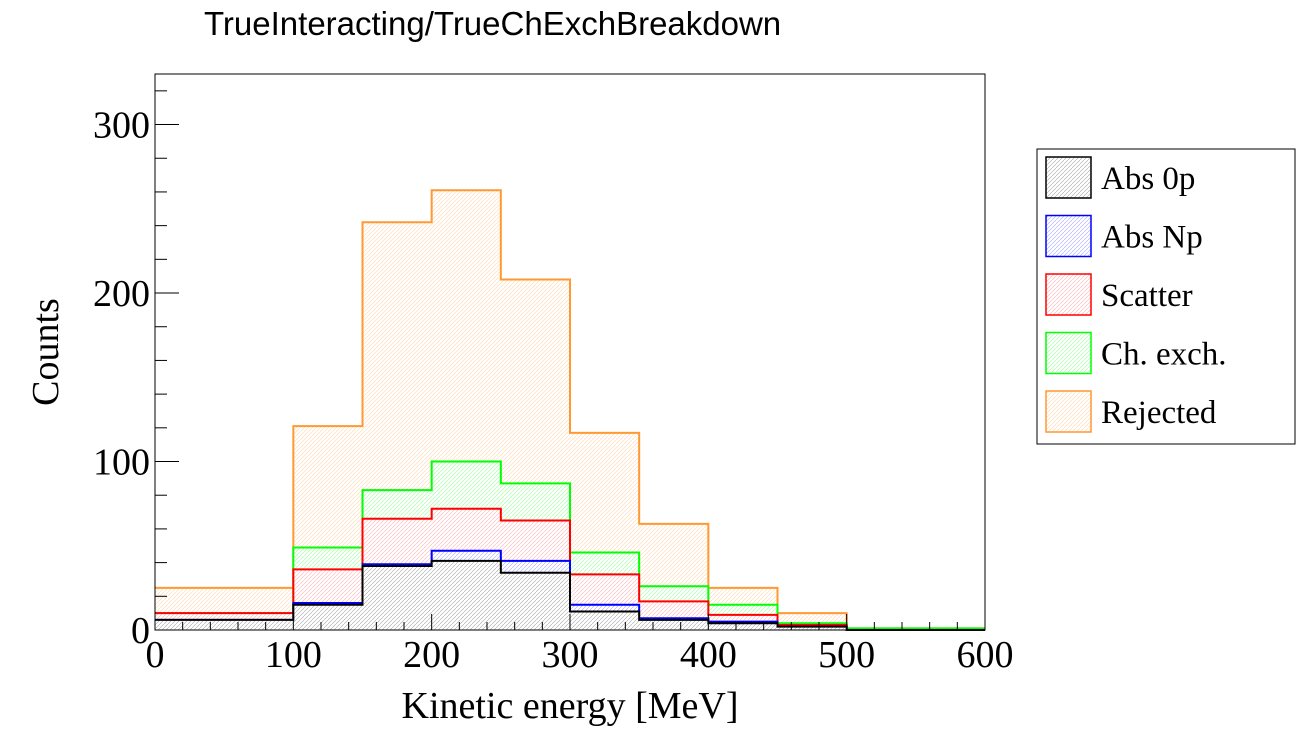 This screenshot has height=740, width=1296. I want to click on x-tick-label: 300, so click(570, 655).